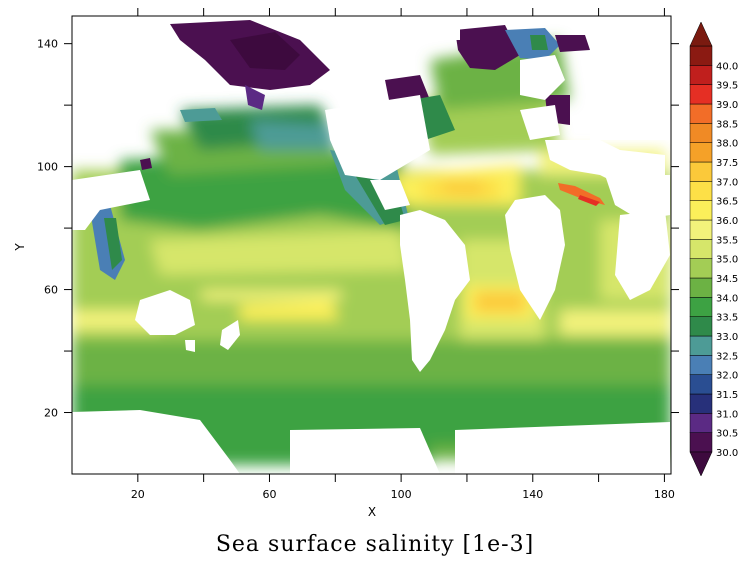 The height and width of the screenshot is (580, 750). Describe the element at coordinates (372, 512) in the screenshot. I see `x-axis-label: X` at that location.